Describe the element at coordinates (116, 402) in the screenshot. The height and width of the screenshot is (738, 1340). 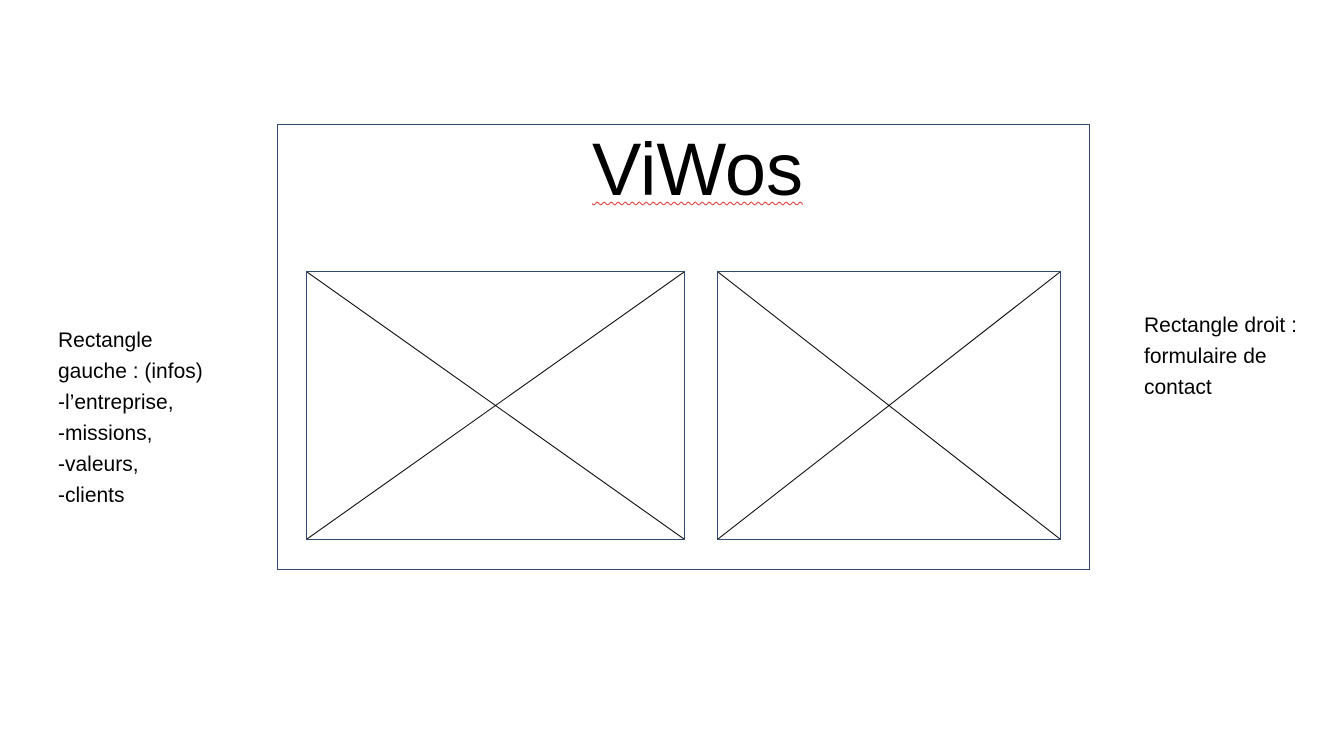
I see `left-annotation-line: -l’entreprise,` at that location.